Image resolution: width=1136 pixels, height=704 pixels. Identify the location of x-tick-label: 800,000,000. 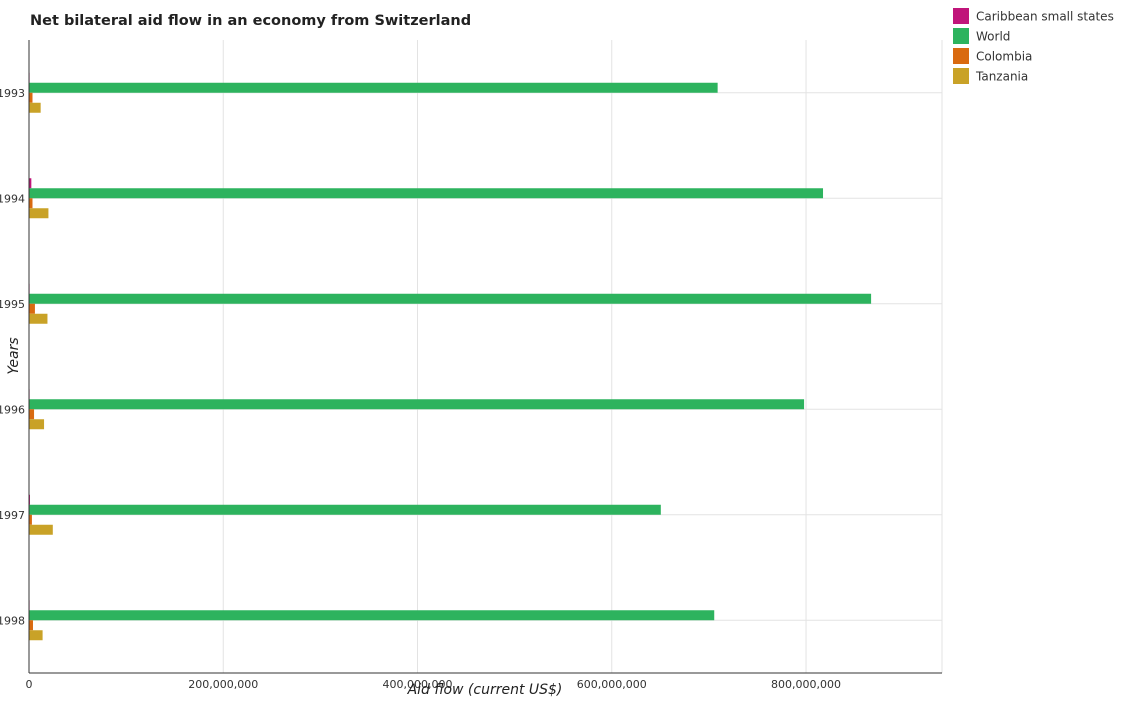
(806, 684).